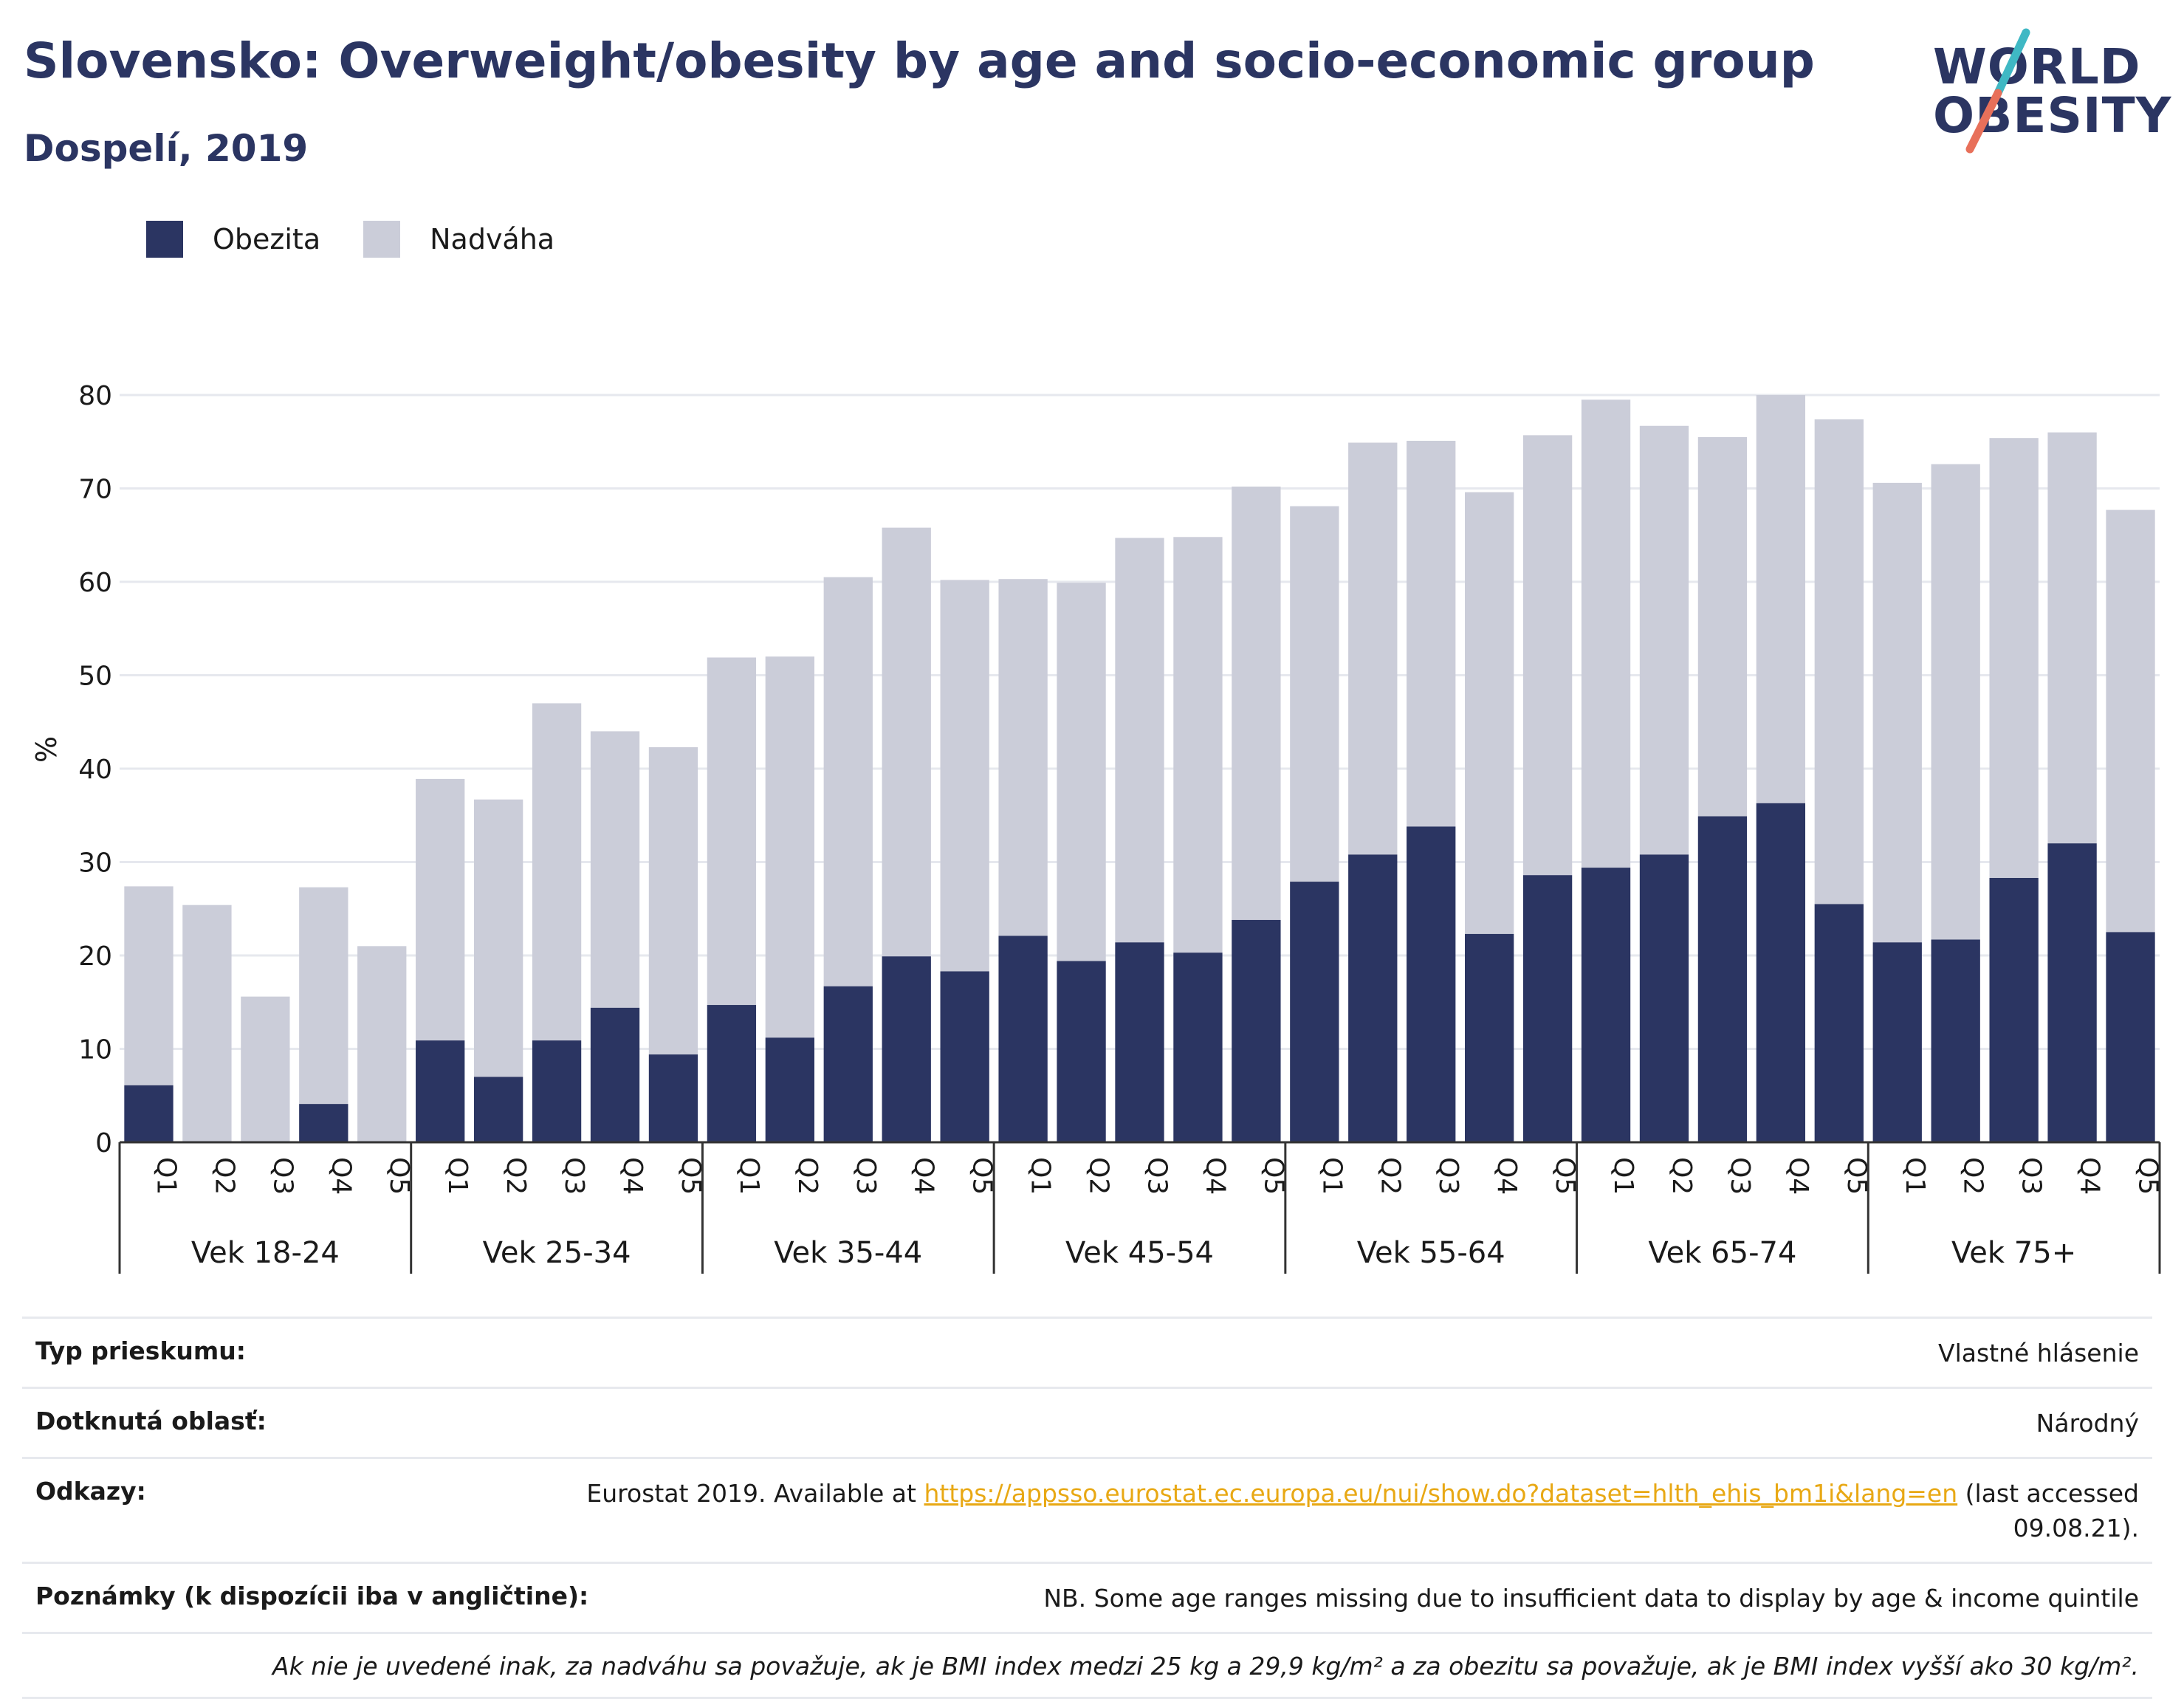  What do you see at coordinates (557, 1253) in the screenshot?
I see `group-label: Vek 25-34` at bounding box center [557, 1253].